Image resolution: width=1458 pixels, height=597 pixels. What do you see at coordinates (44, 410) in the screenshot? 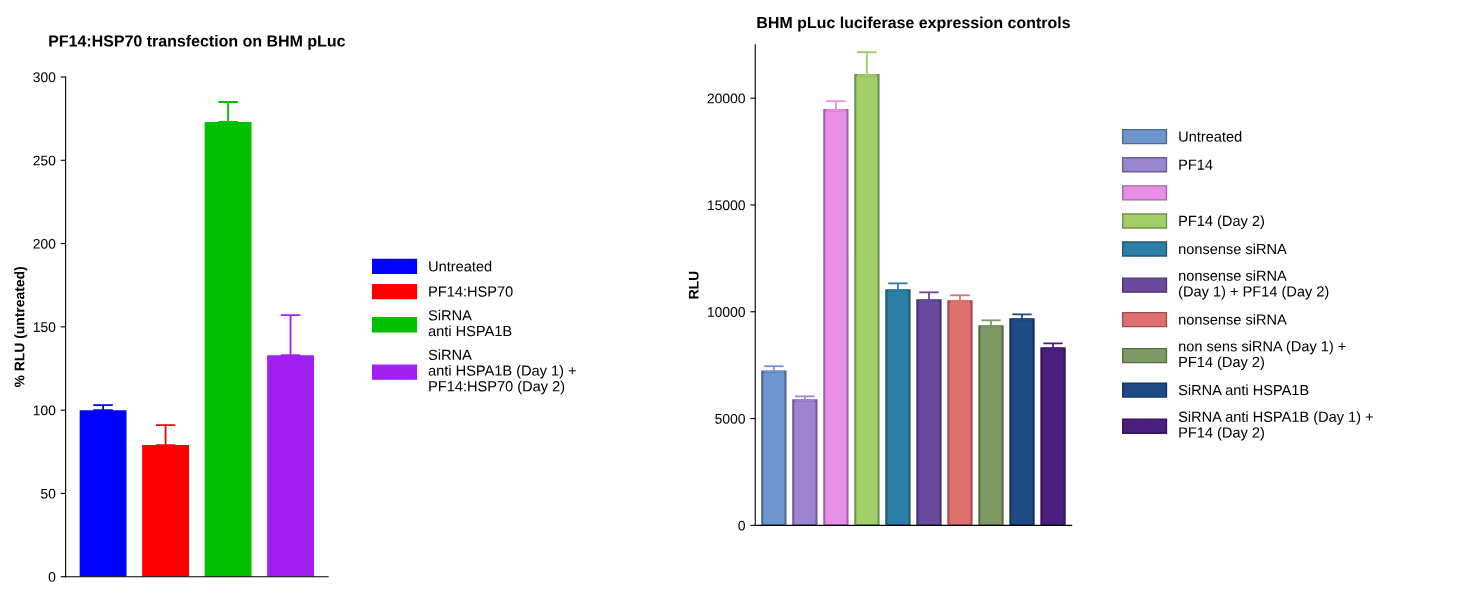
I see `y-tick-label: 100` at bounding box center [44, 410].